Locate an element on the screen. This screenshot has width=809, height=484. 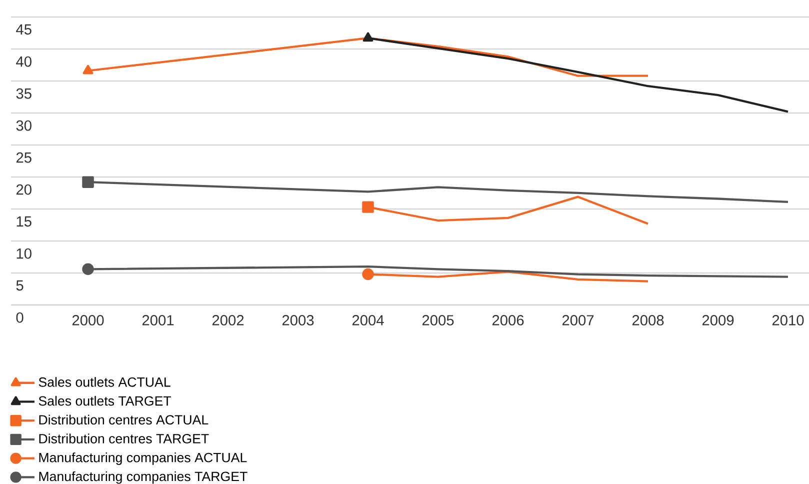
y-tick-label: 5 is located at coordinates (20, 285).